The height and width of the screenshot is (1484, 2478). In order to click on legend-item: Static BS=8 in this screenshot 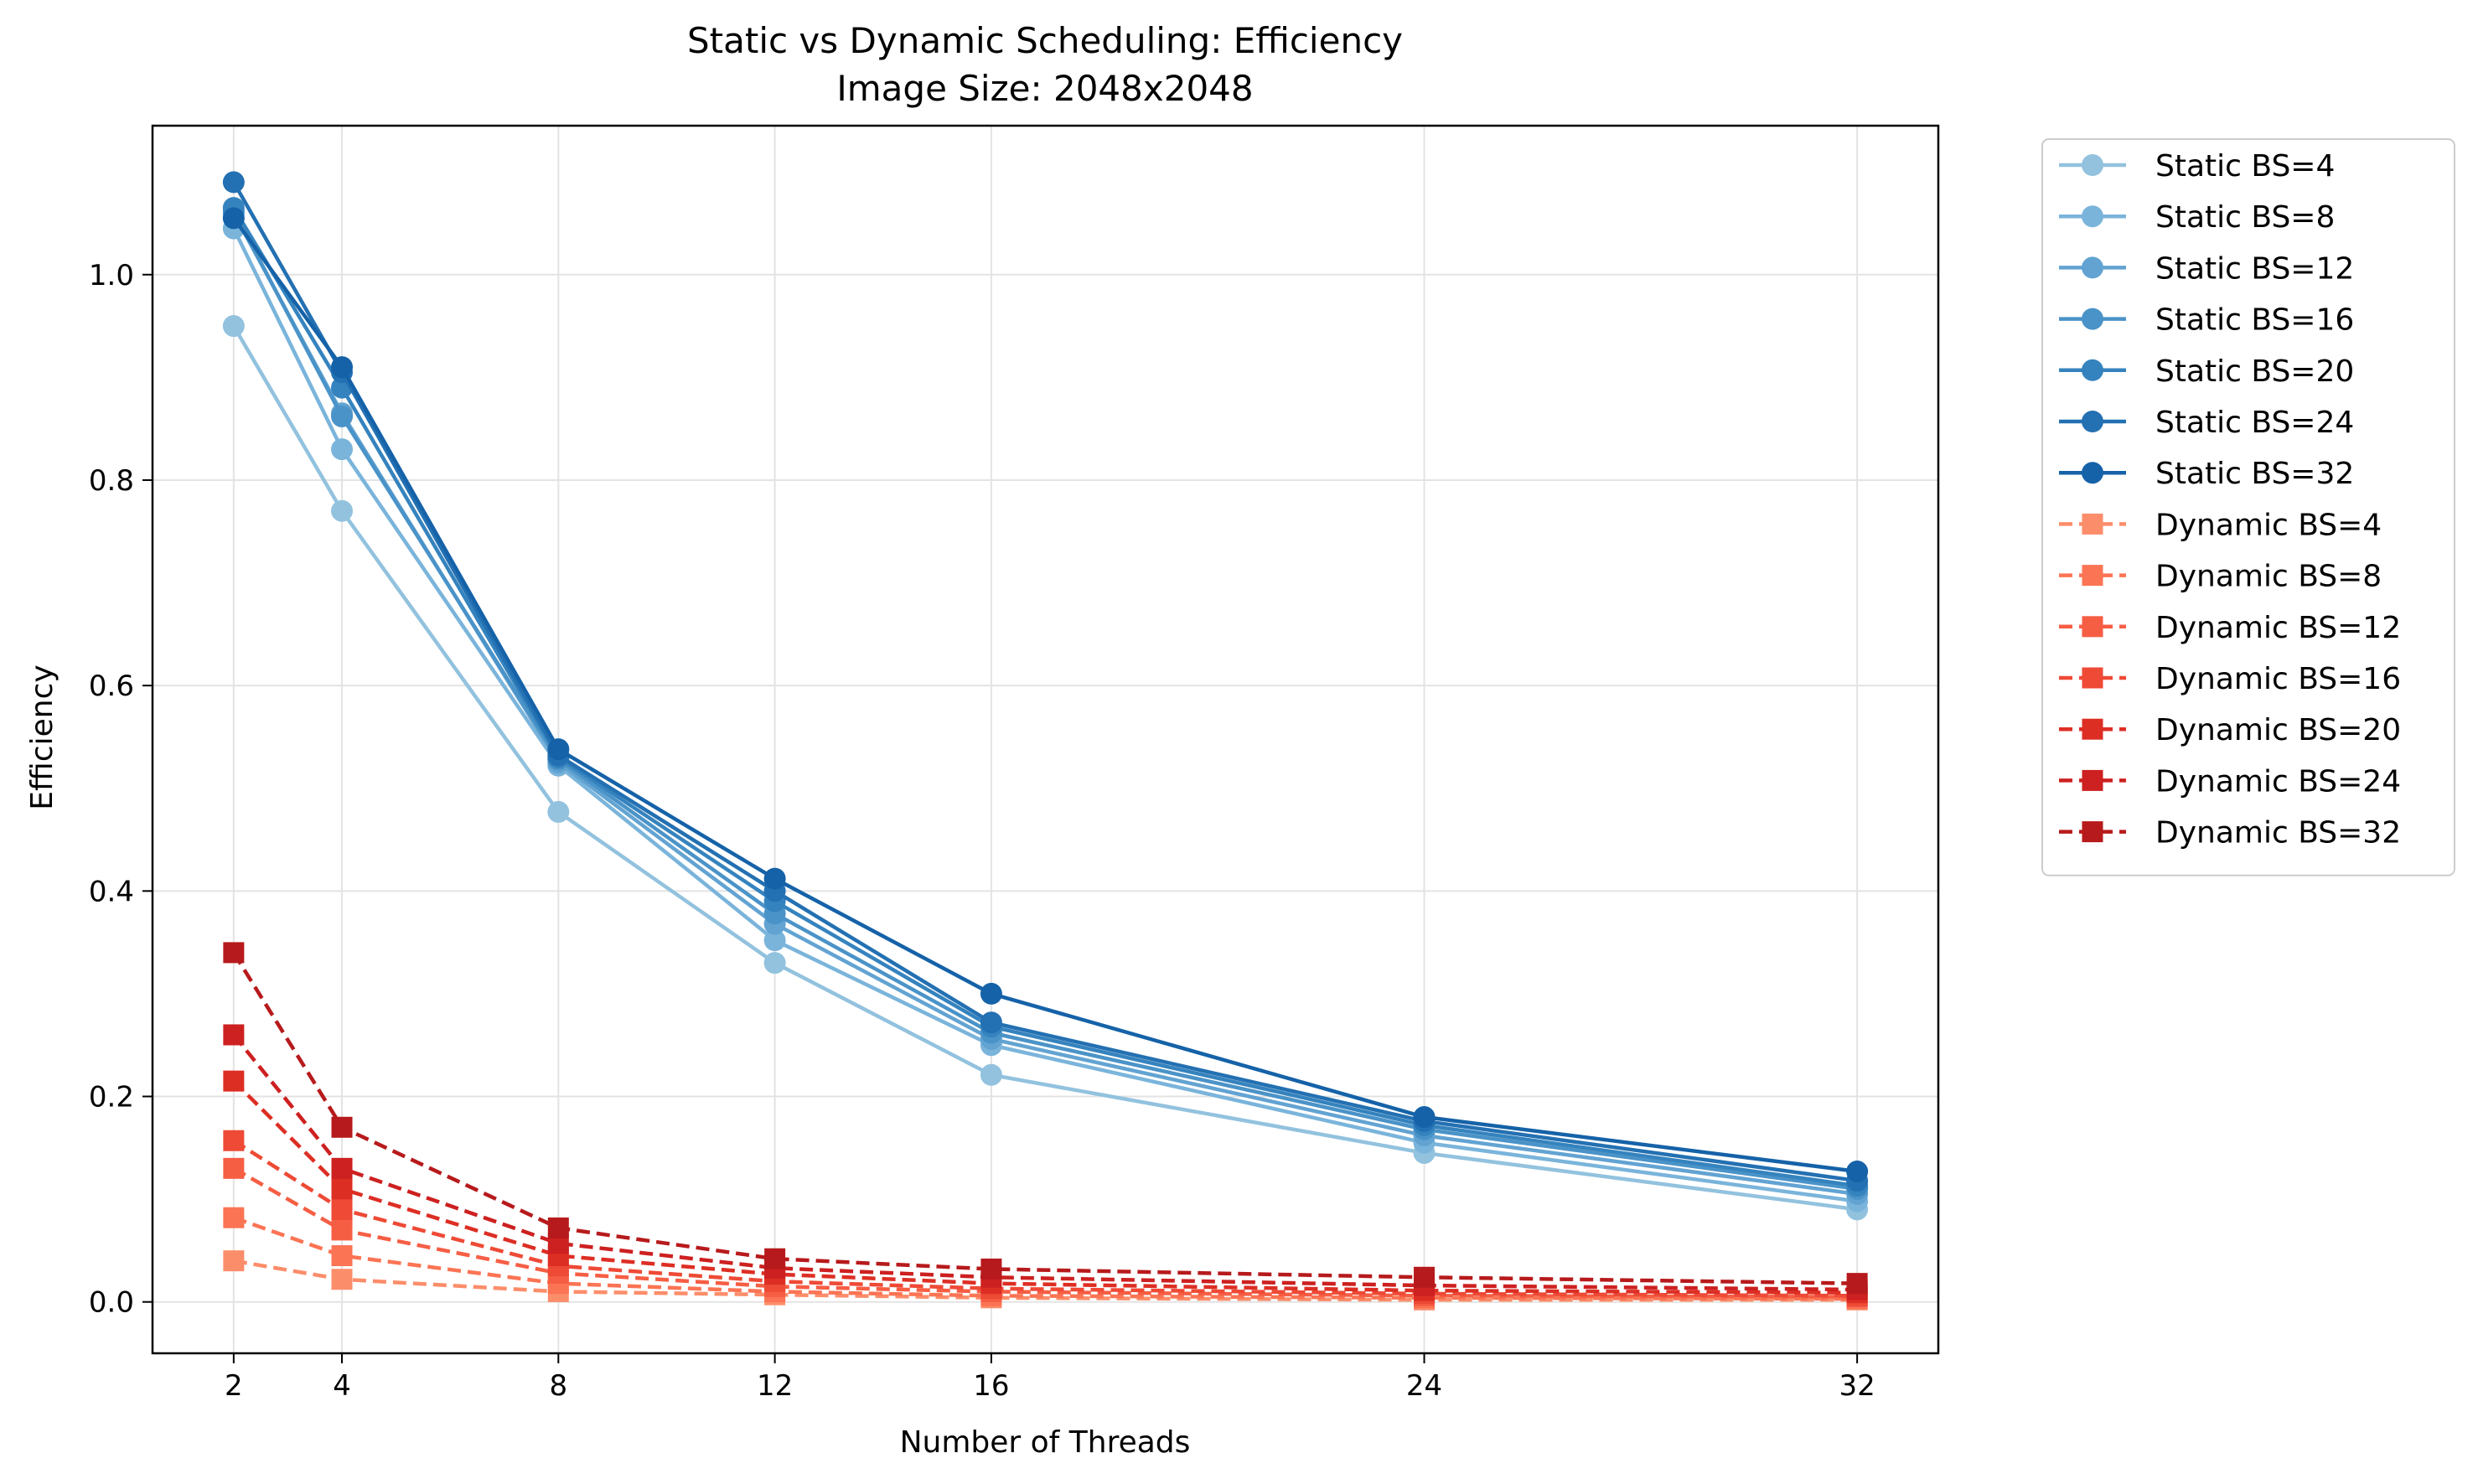, I will do `click(2197, 218)`.